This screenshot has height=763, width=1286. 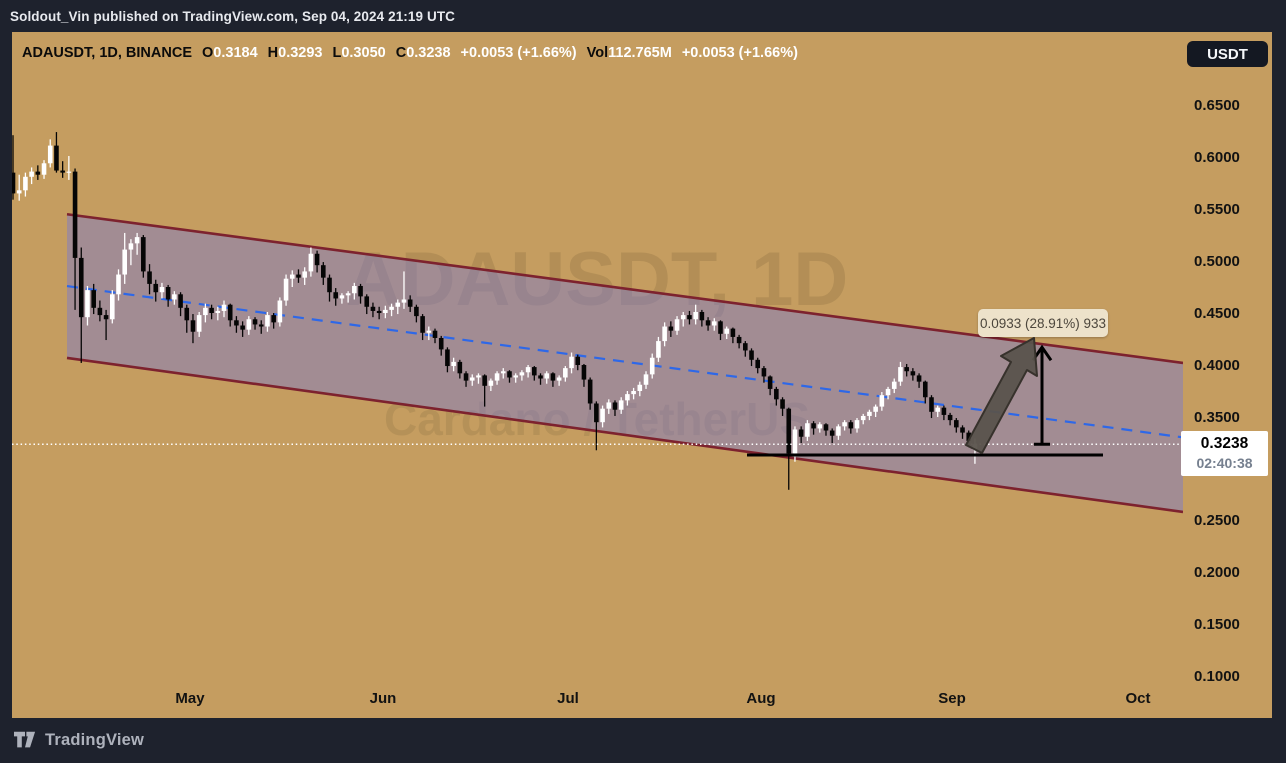 What do you see at coordinates (190, 698) in the screenshot?
I see `time-axis-label: May` at bounding box center [190, 698].